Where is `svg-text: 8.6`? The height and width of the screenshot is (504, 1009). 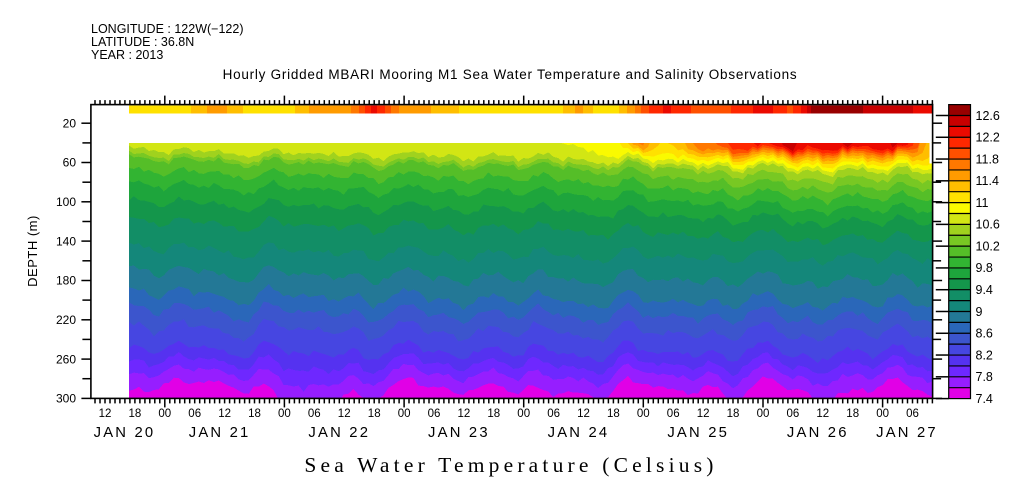 svg-text: 8.6 is located at coordinates (984, 334).